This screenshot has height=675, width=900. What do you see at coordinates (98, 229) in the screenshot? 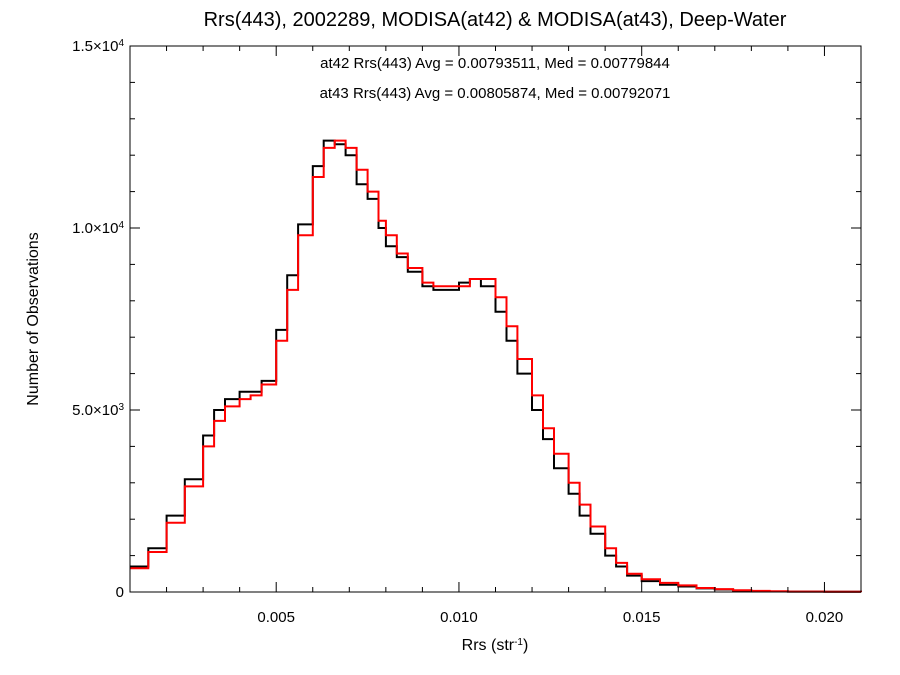
I see `y-tick-label: 1.0×10⁴` at bounding box center [98, 229].